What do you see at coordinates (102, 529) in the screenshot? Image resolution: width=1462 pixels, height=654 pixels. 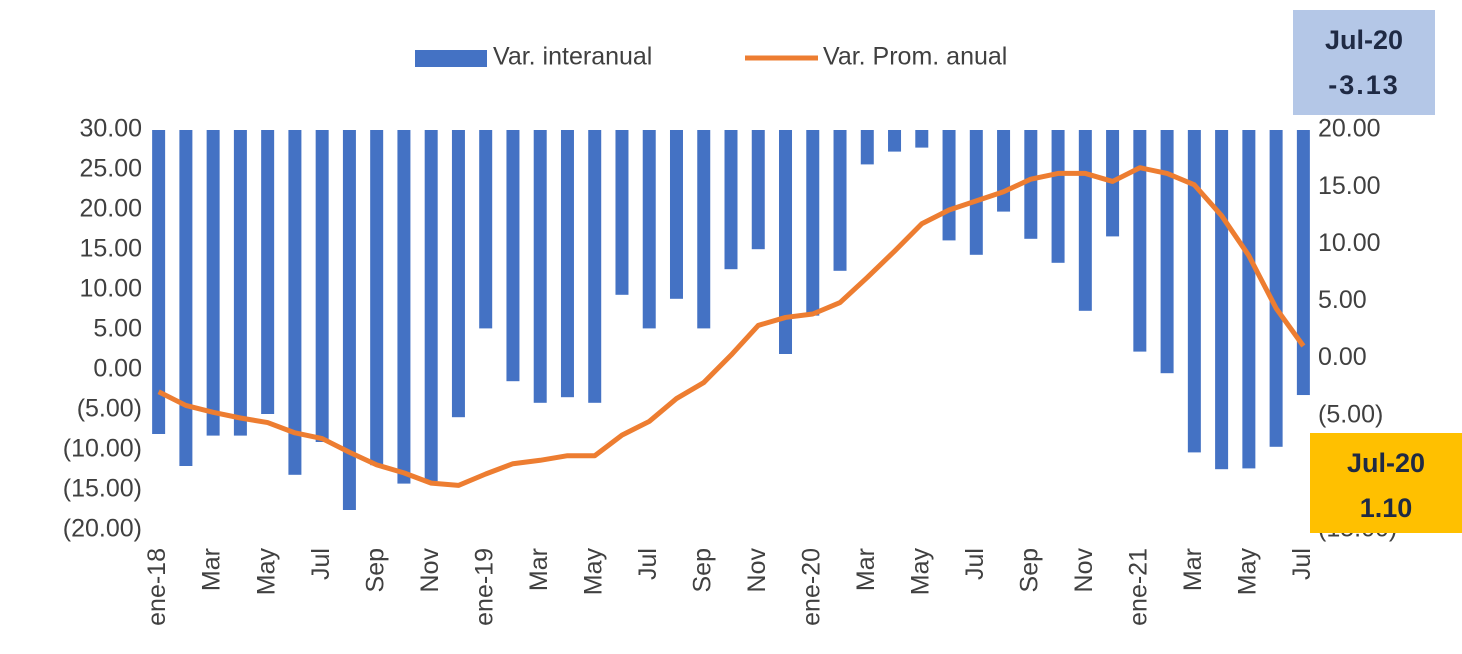 I see `y-tick-label: (20.00)` at bounding box center [102, 529].